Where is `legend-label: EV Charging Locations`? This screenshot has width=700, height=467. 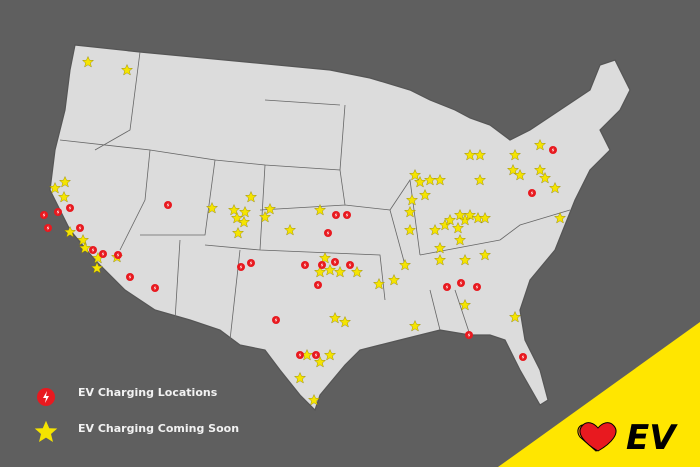 legend-label: EV Charging Locations is located at coordinates (148, 392).